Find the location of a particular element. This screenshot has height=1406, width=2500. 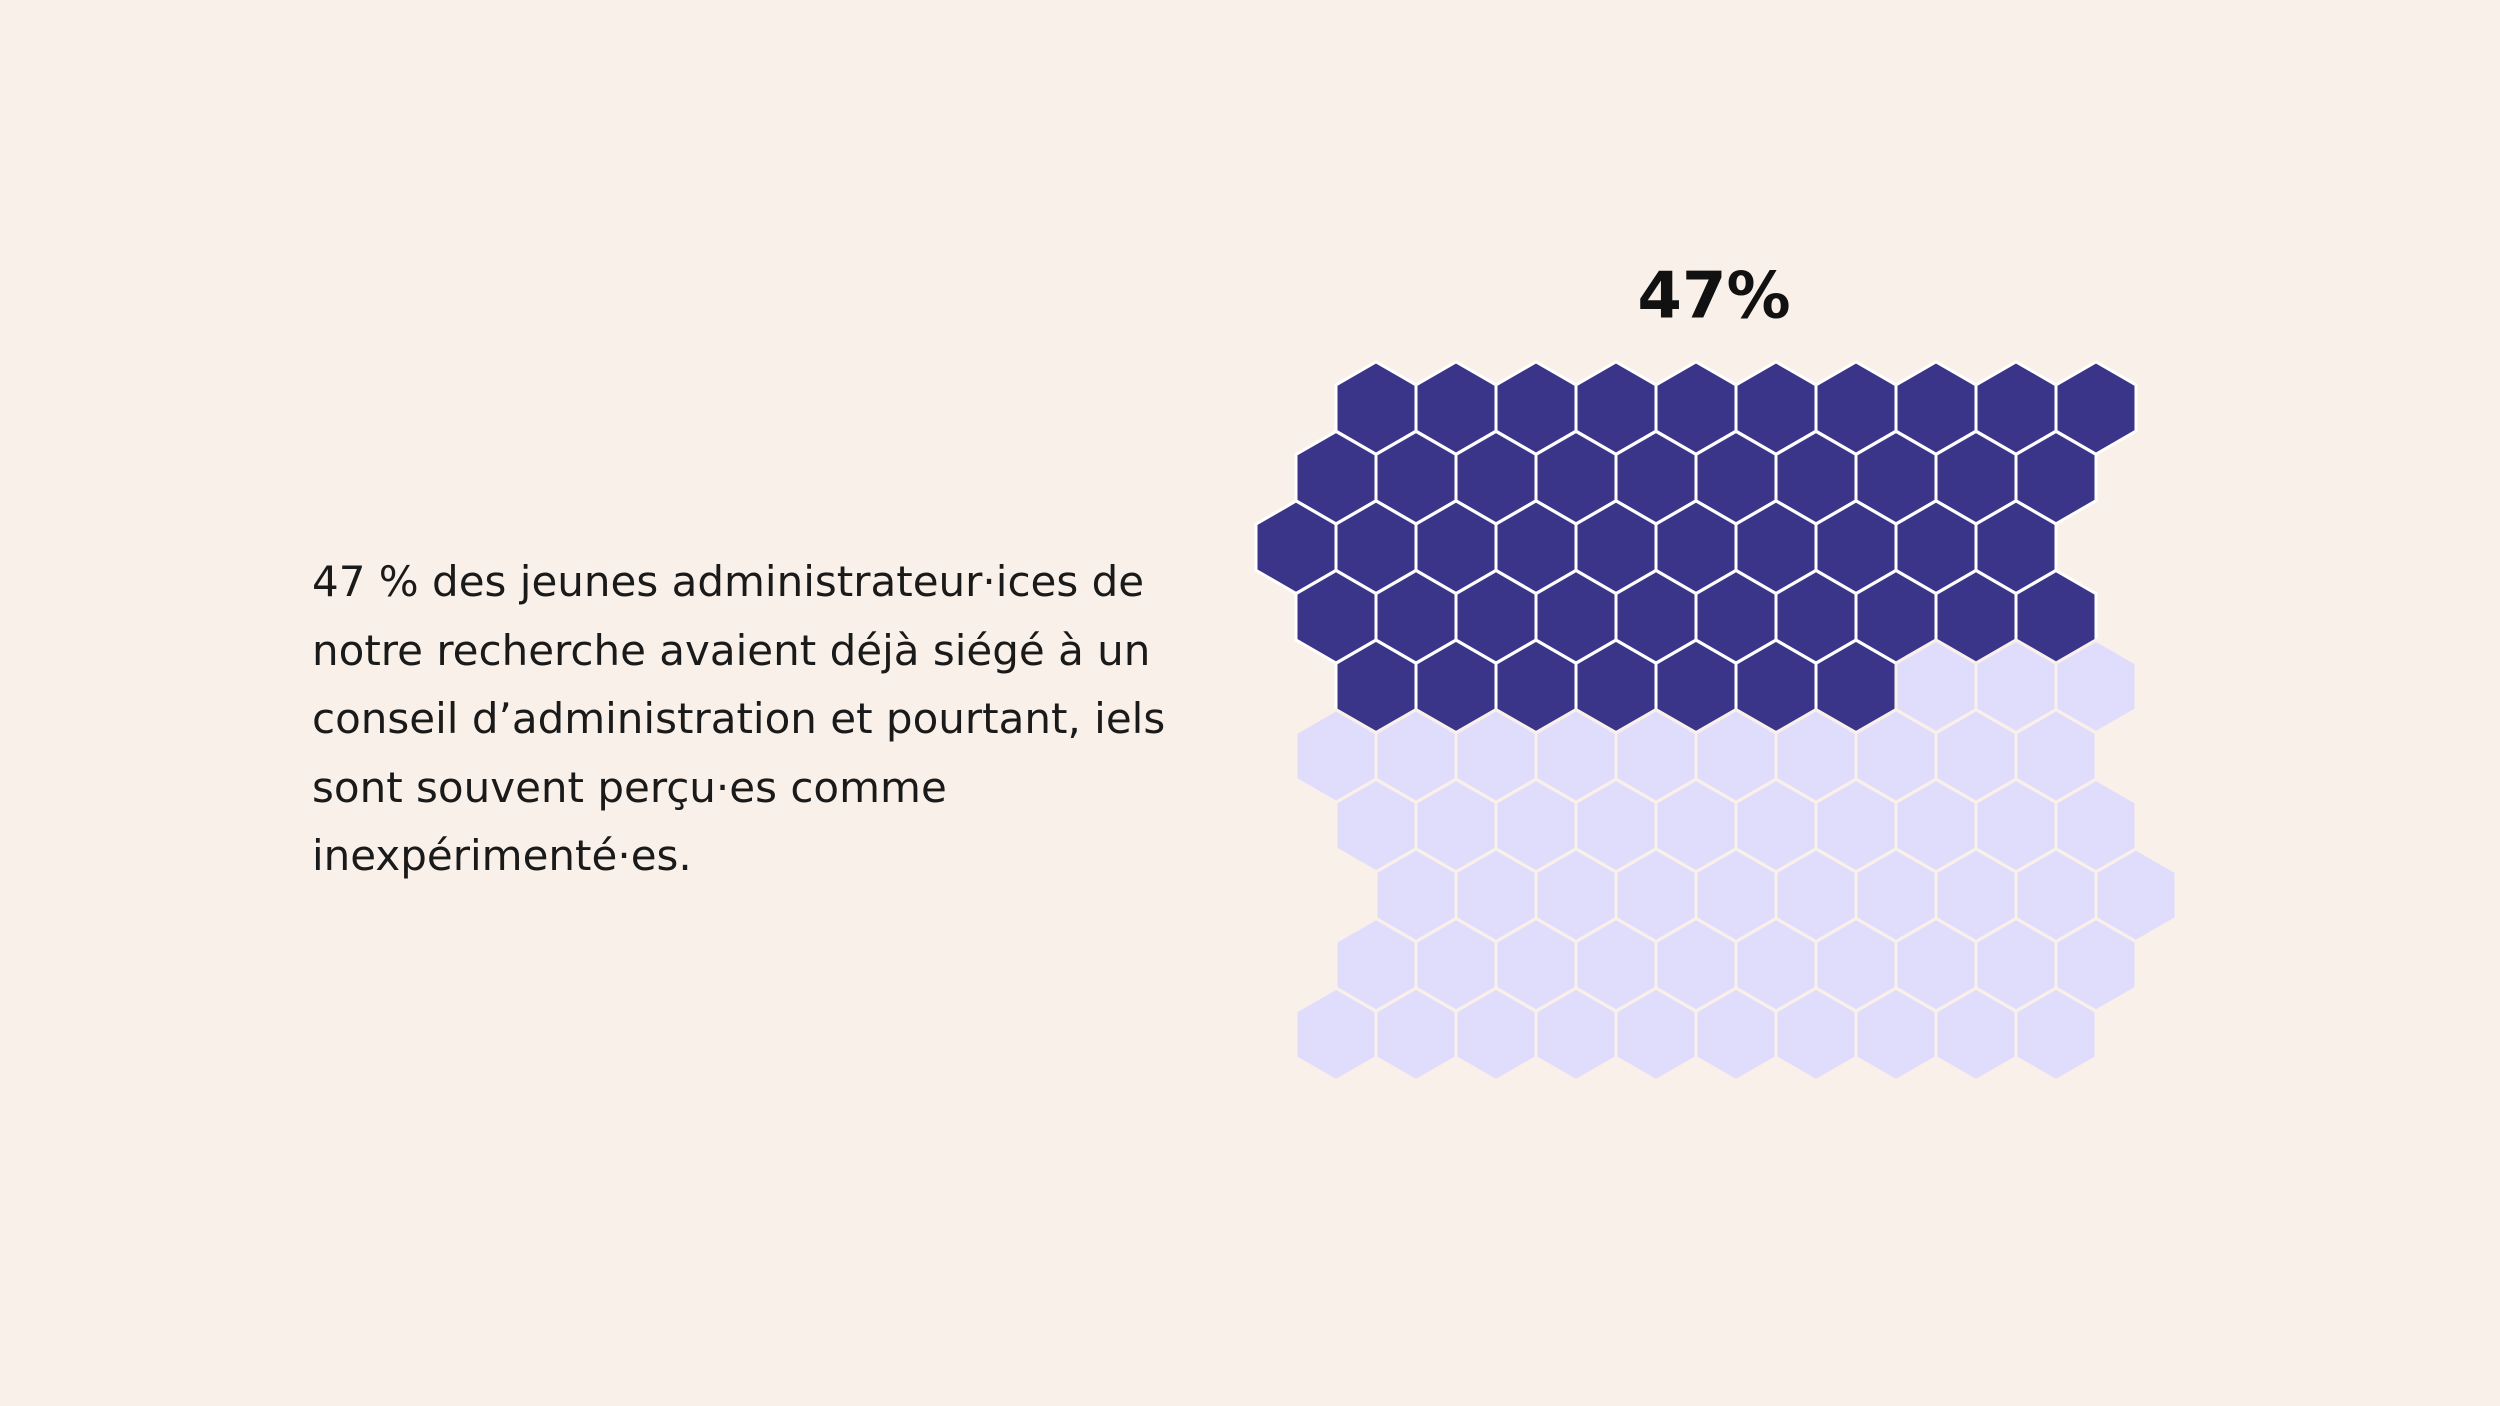

hex-empty is located at coordinates (2056, 1034).